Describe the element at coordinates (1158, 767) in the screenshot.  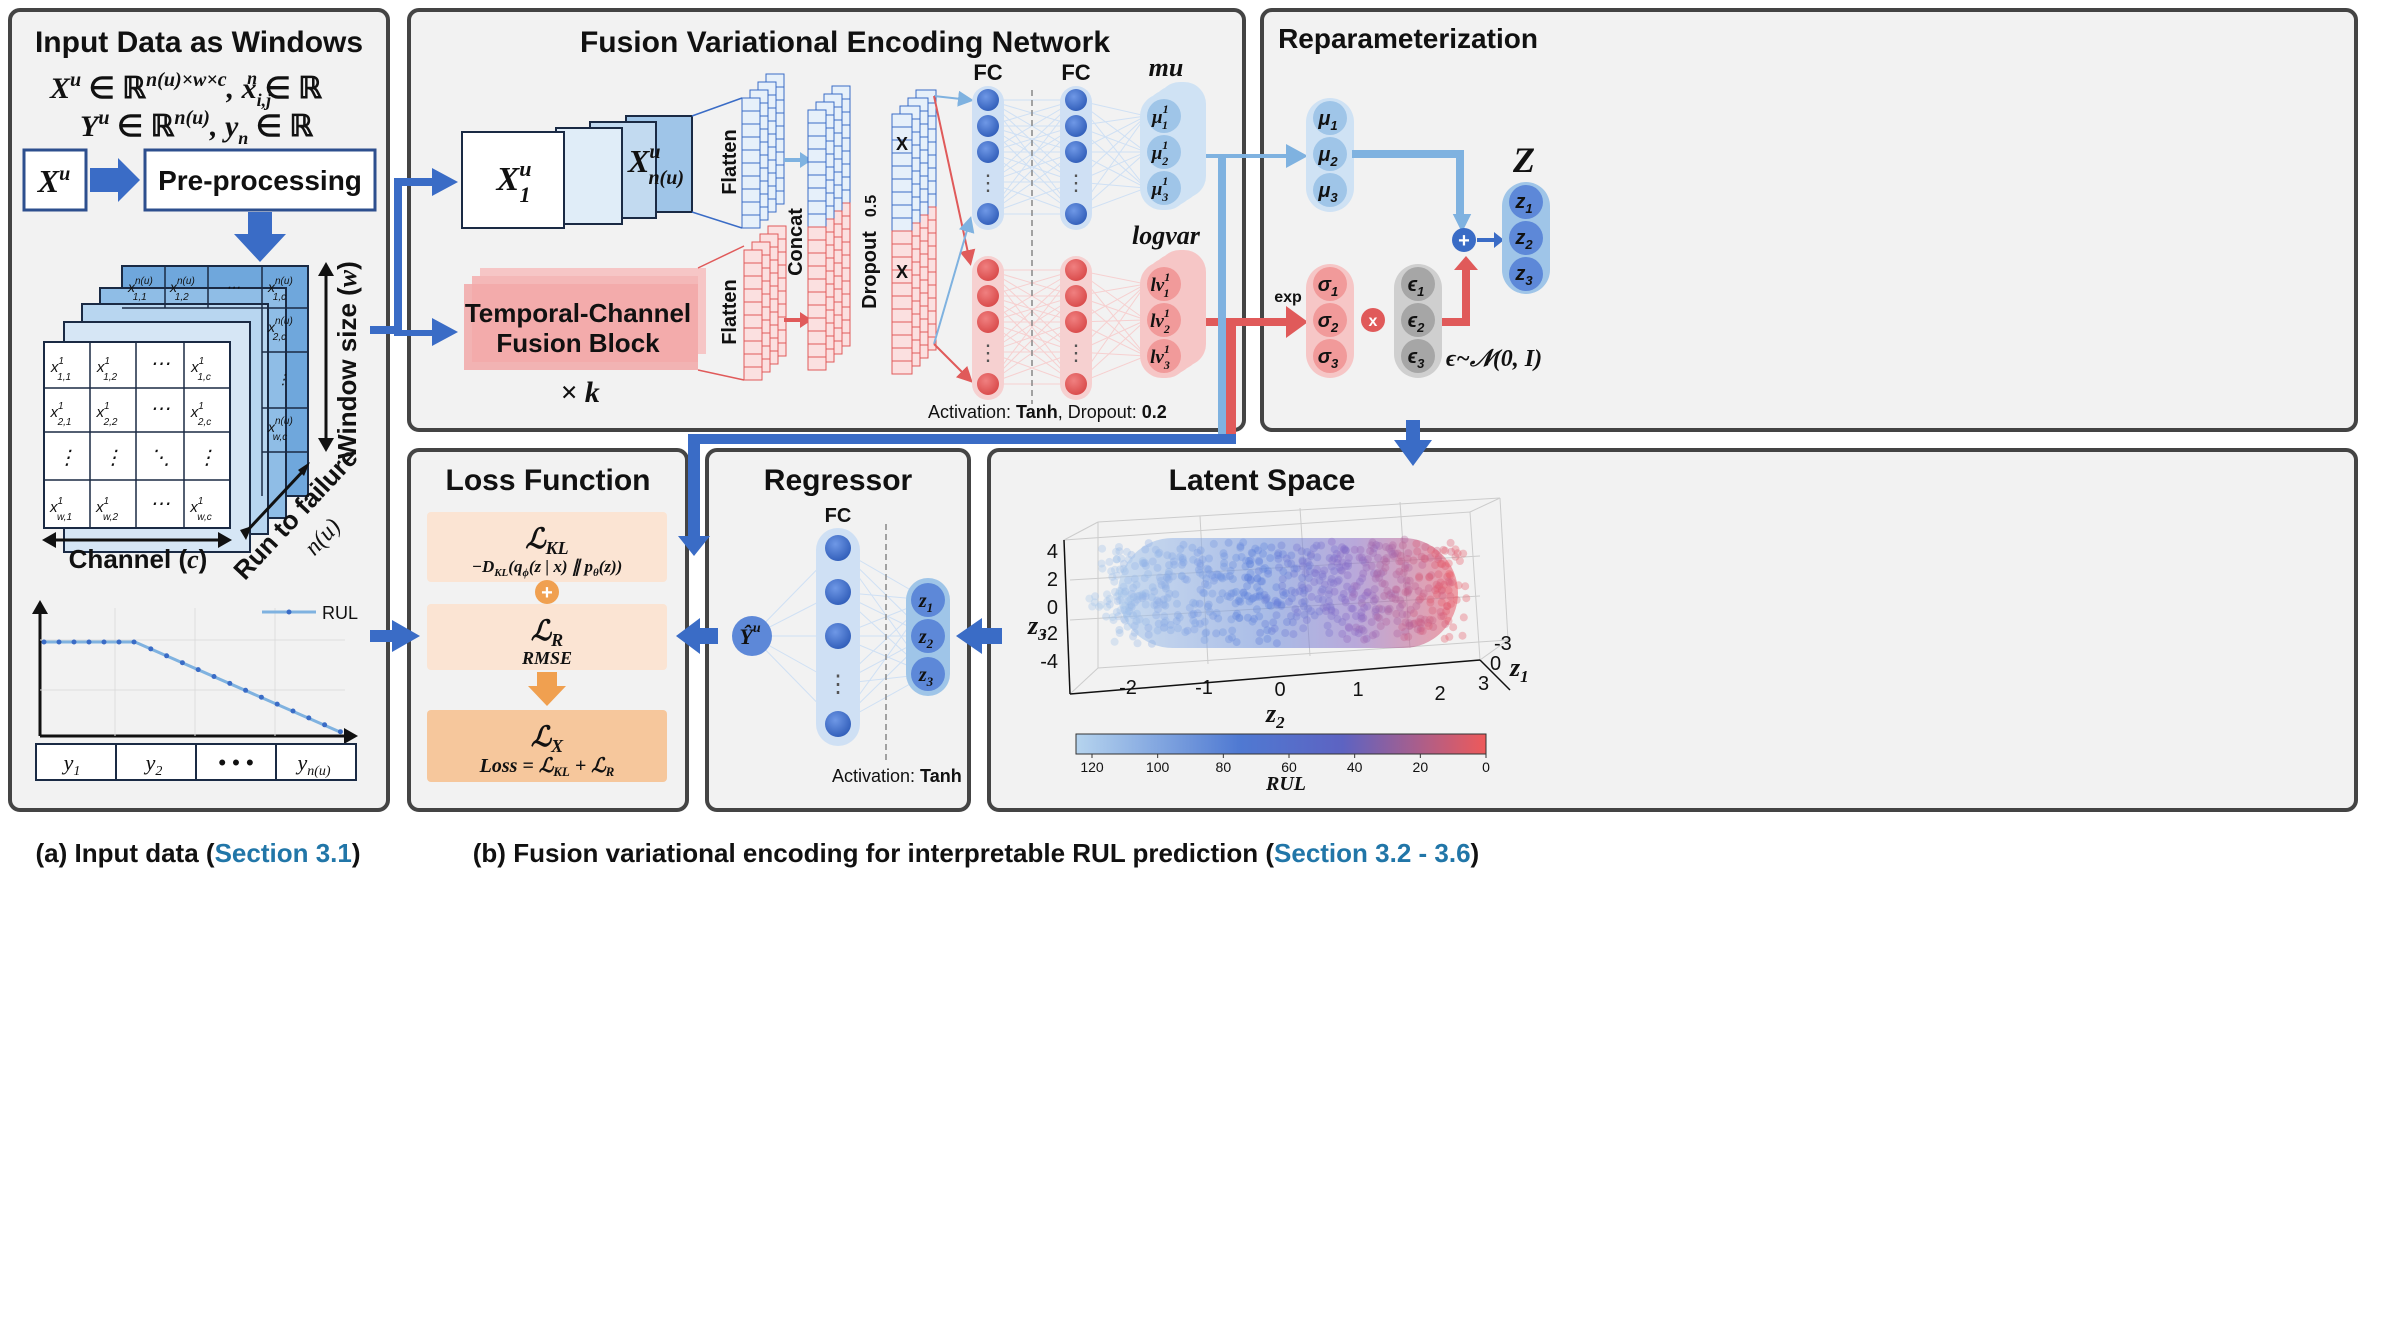
I see `colorbar-tick: 100` at that location.